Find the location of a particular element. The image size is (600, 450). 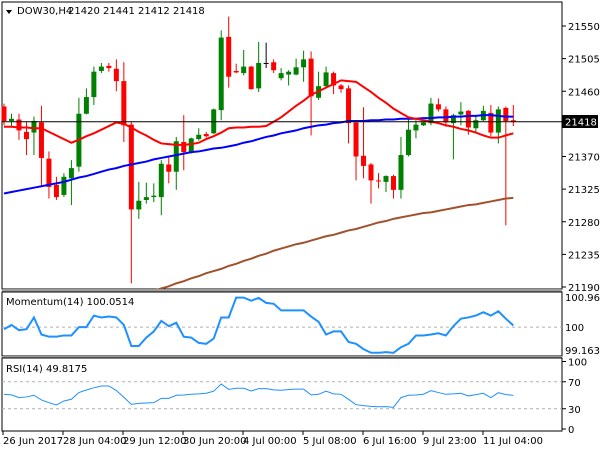

rsi-tick-label: 70 is located at coordinates (574, 383).